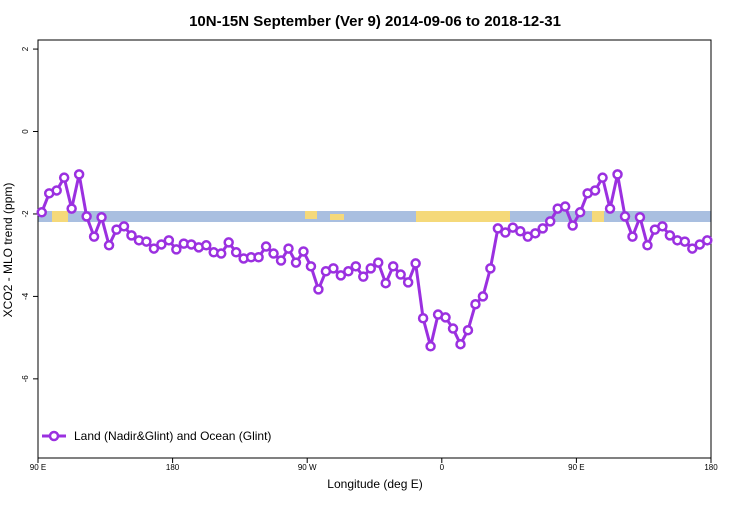 Image resolution: width=750 pixels, height=505 pixels. What do you see at coordinates (442, 467) in the screenshot?
I see `x-tick-label: 0` at bounding box center [442, 467].